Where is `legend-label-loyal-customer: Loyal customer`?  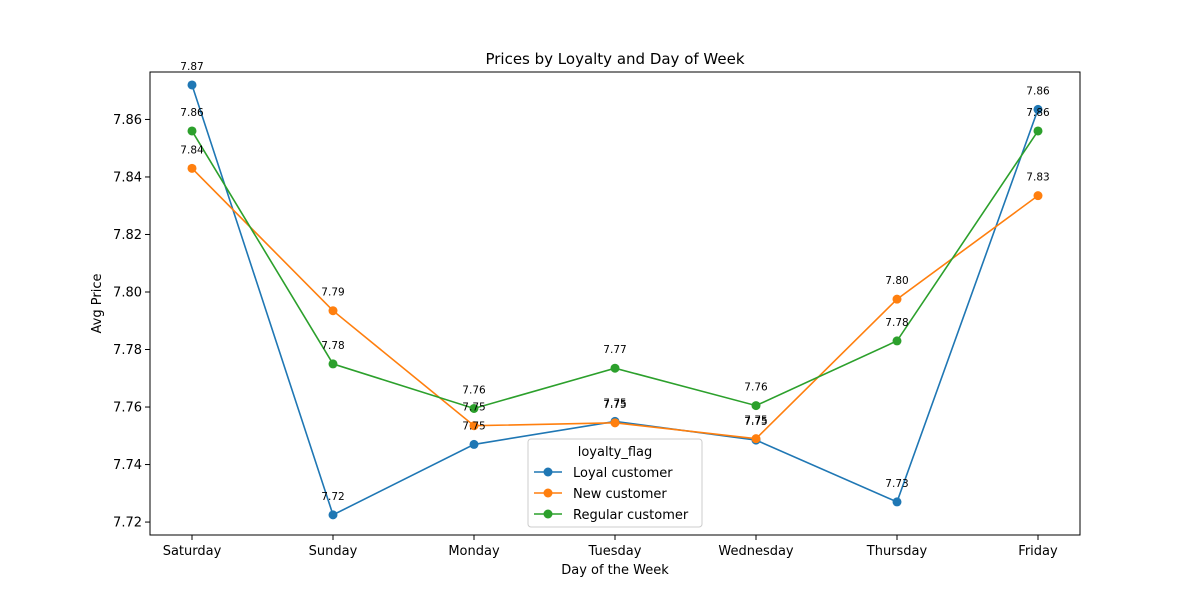
legend-label-loyal-customer: Loyal customer is located at coordinates (623, 473).